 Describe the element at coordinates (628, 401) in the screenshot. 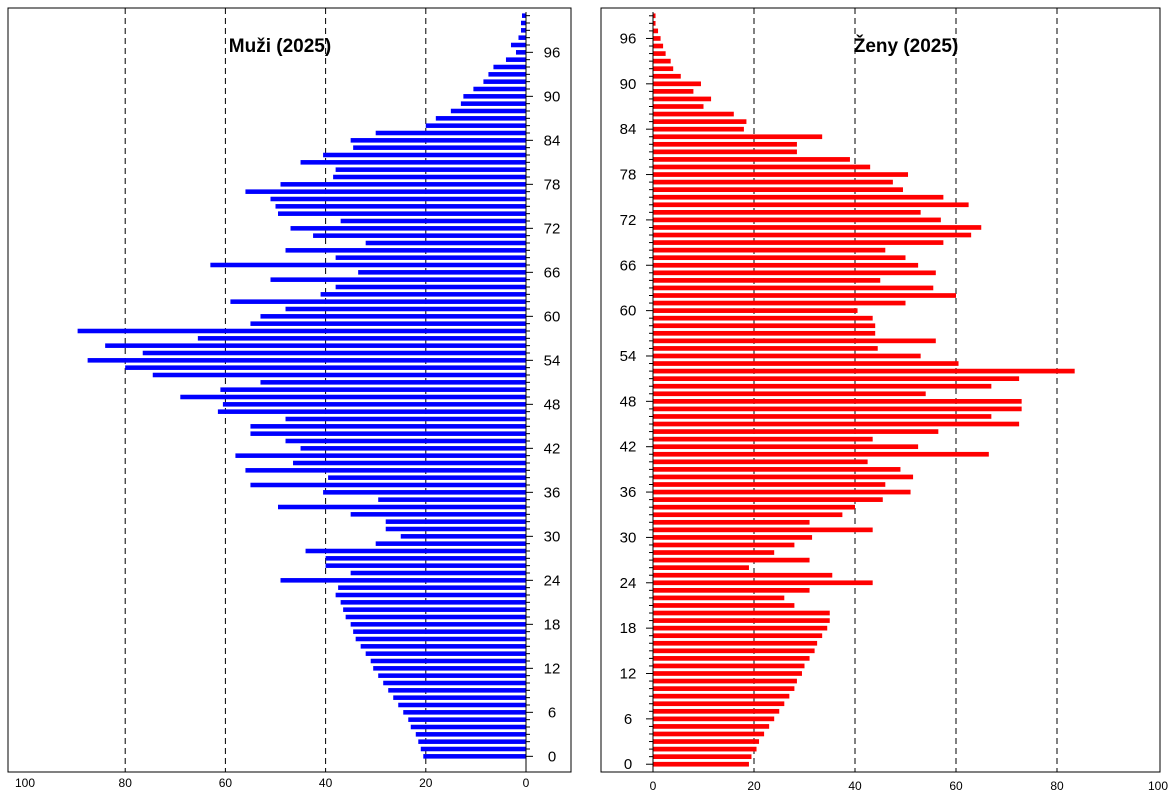

I see `age-tick-label: 48` at that location.